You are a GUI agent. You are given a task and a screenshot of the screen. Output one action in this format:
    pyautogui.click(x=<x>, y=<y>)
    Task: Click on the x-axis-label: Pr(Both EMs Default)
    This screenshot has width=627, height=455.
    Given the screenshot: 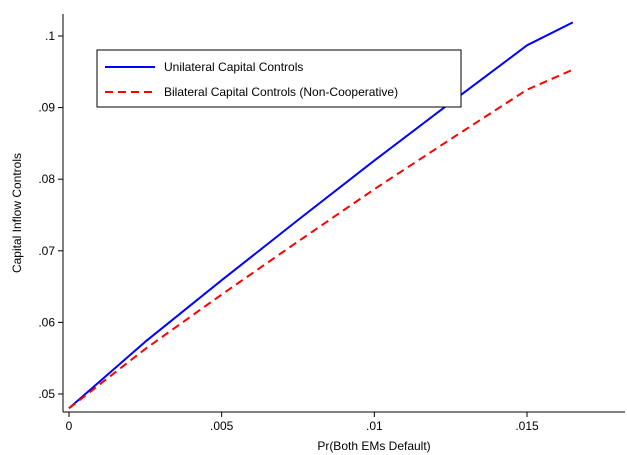 What is the action you would take?
    pyautogui.click(x=373, y=446)
    